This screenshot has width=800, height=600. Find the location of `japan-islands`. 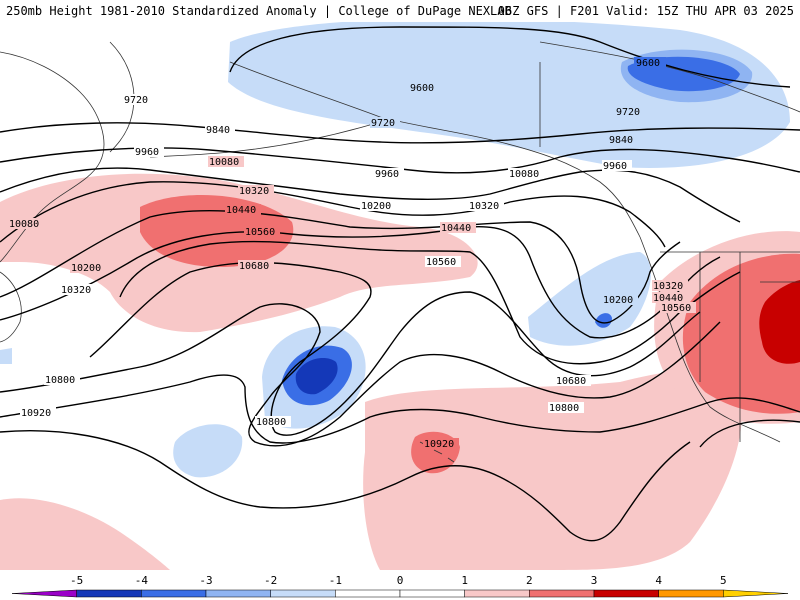

japan-islands is located at coordinates (11, 307).